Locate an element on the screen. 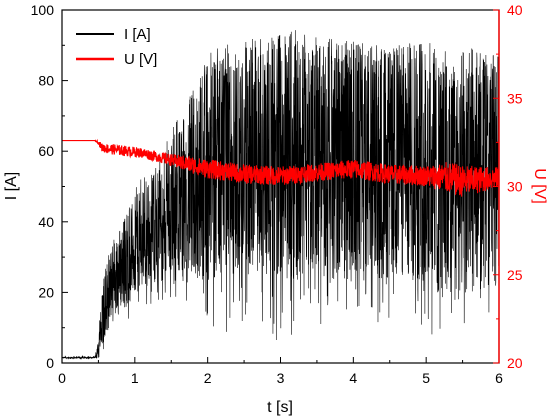  x-tick-label: 0 is located at coordinates (62, 378).